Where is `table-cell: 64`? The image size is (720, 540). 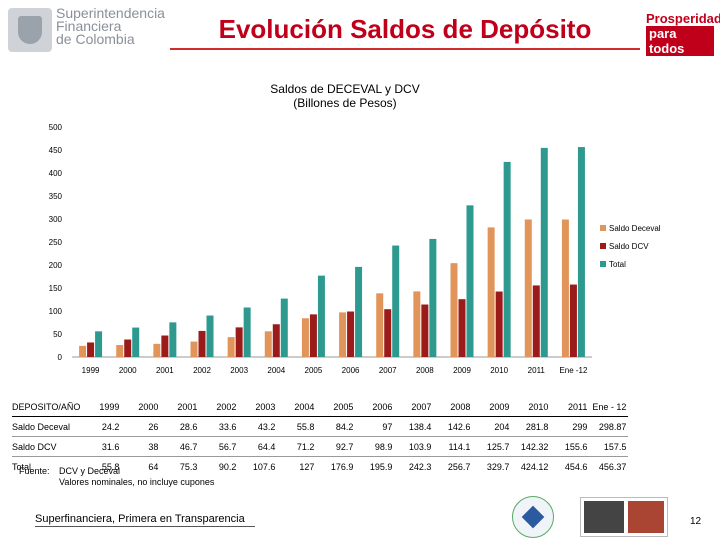
table-cell: 64 is located at coordinates (153, 466).